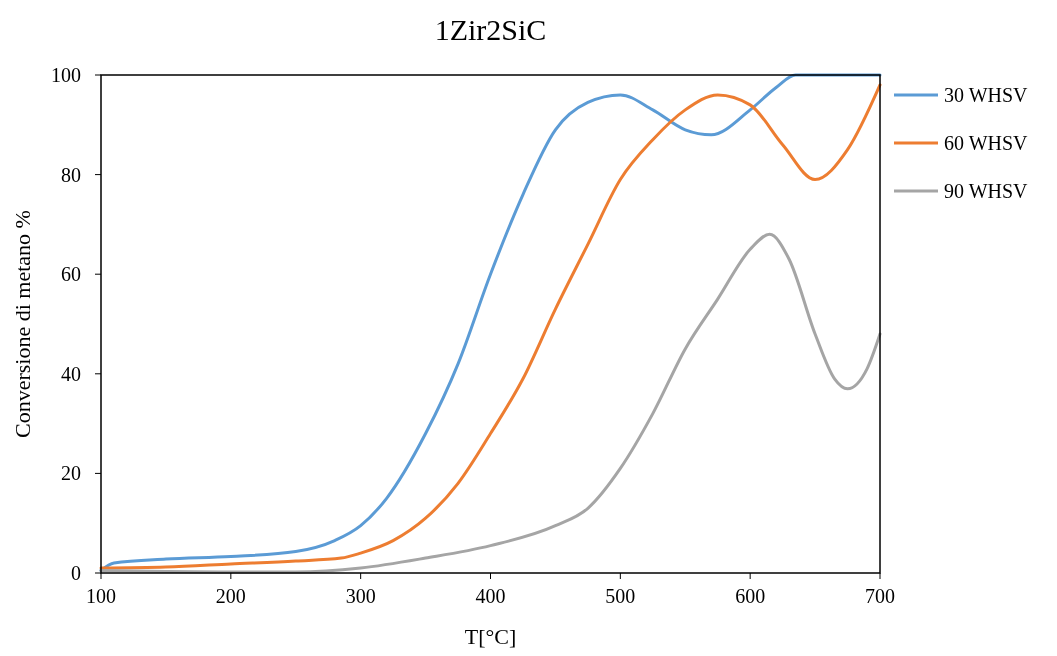 This screenshot has width=1057, height=656. What do you see at coordinates (490, 636) in the screenshot?
I see `x-axis-title: T[°C]` at bounding box center [490, 636].